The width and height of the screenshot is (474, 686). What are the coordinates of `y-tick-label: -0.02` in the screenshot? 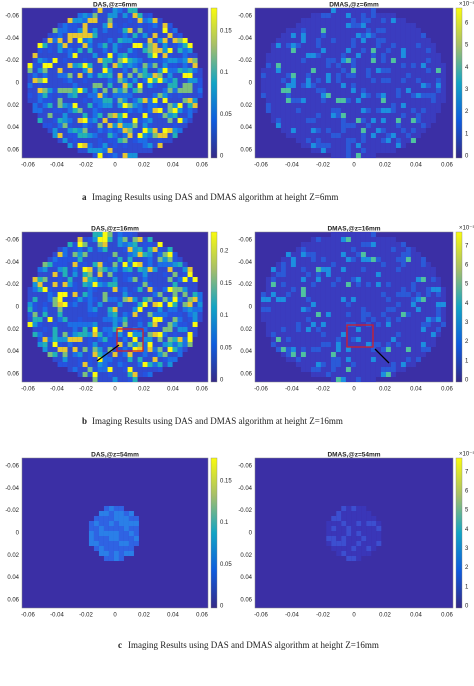 It's located at (245, 61).